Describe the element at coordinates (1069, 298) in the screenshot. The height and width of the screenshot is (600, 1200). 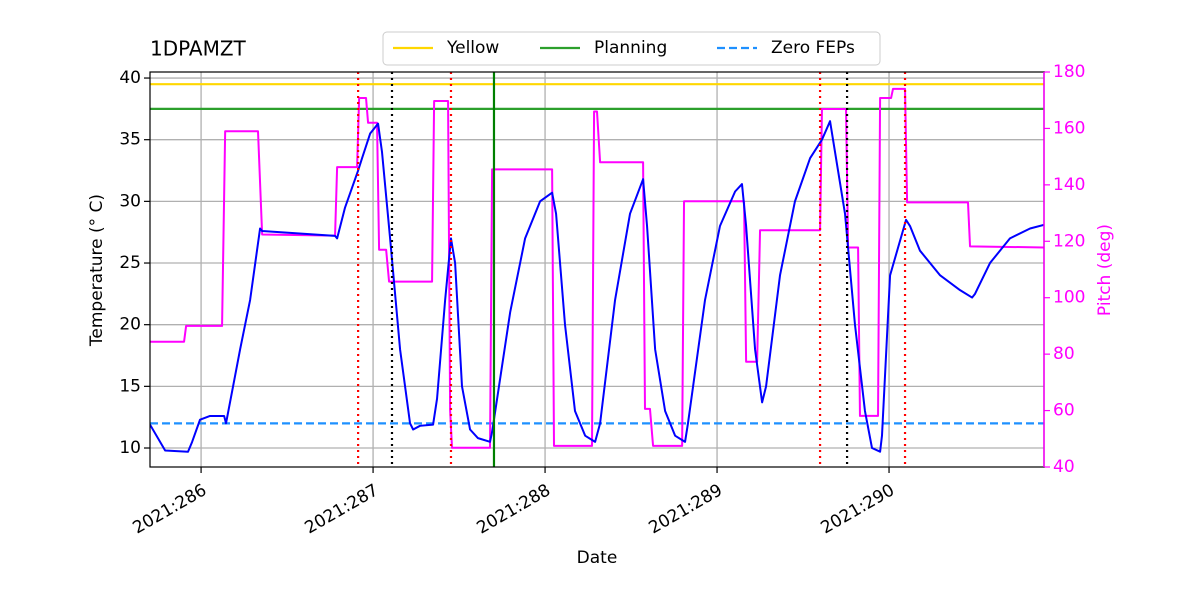
I see `y2-tick-label: 100` at that location.